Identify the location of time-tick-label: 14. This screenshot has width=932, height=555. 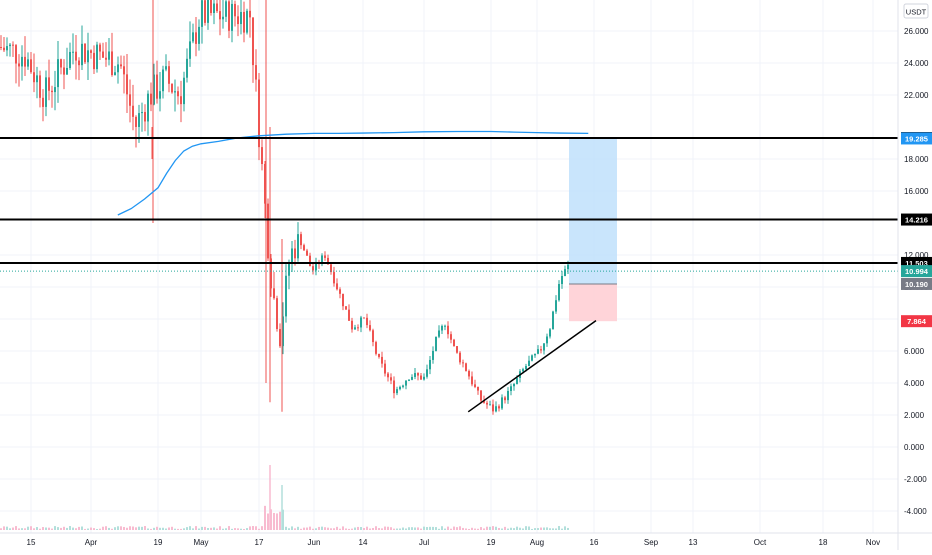
(363, 542).